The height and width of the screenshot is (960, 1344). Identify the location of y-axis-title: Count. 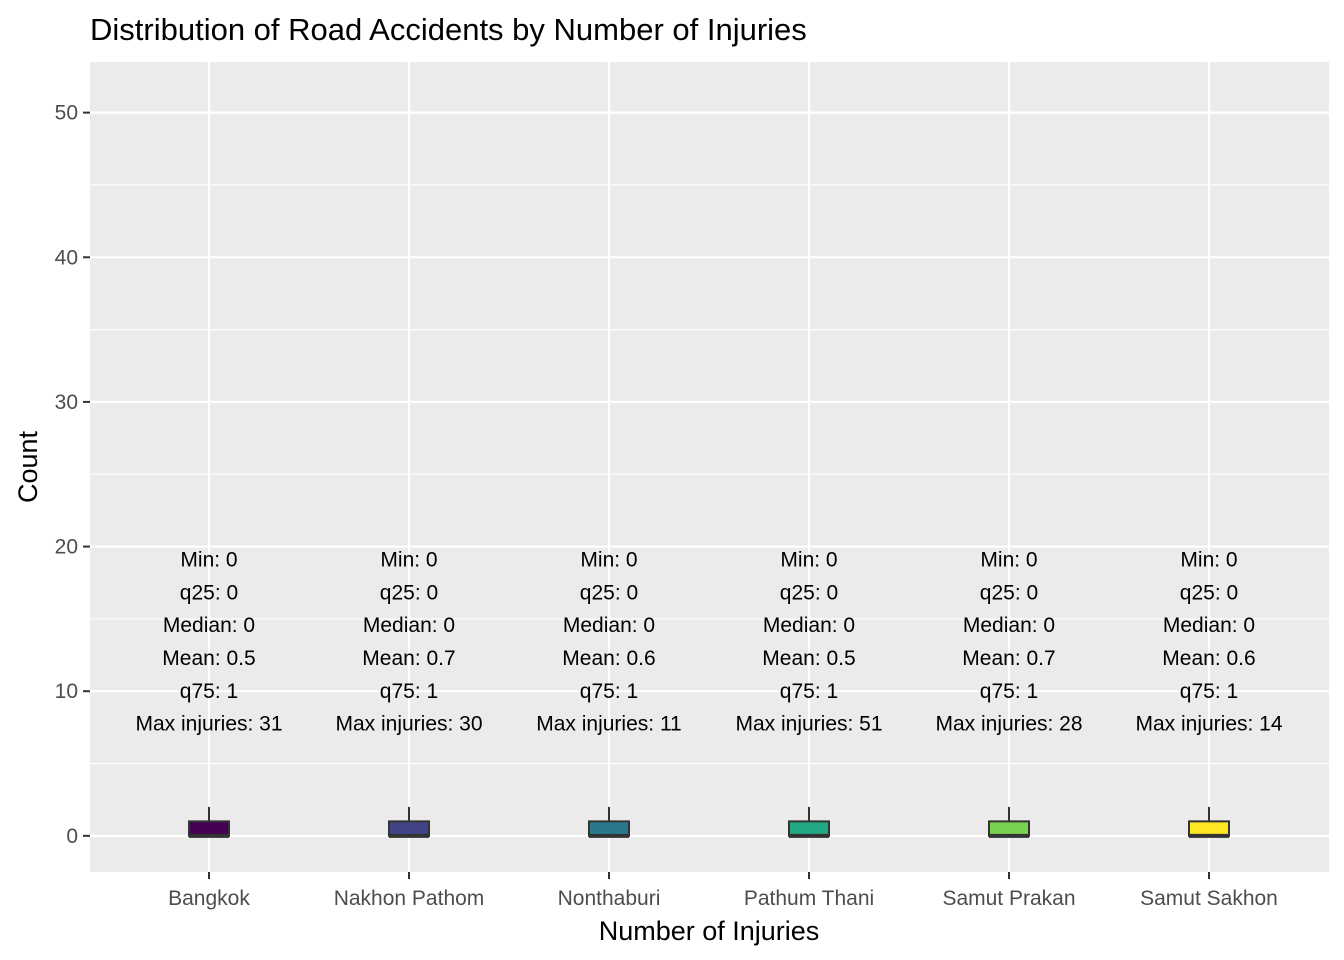
(28, 466).